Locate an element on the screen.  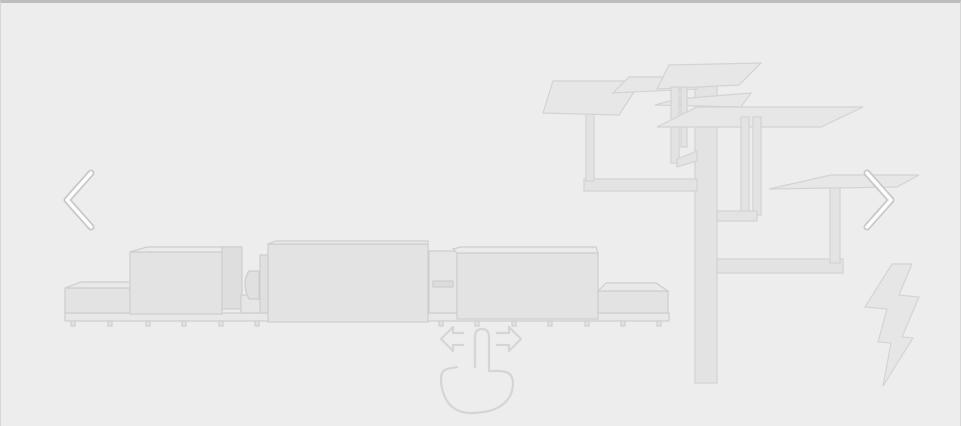
previous-button is located at coordinates (79, 200).